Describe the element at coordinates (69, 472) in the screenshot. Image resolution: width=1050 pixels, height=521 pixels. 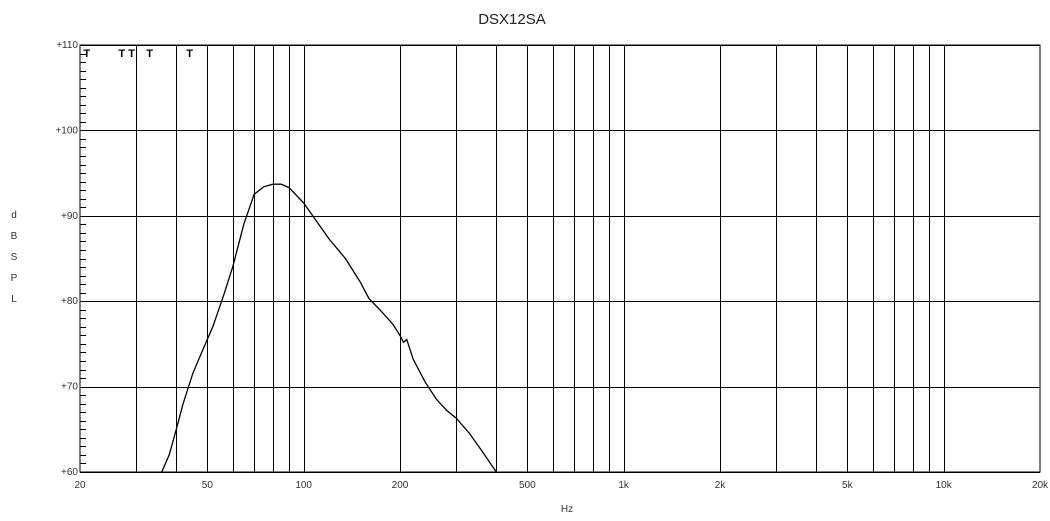
I see `y-tick-label: +60` at that location.